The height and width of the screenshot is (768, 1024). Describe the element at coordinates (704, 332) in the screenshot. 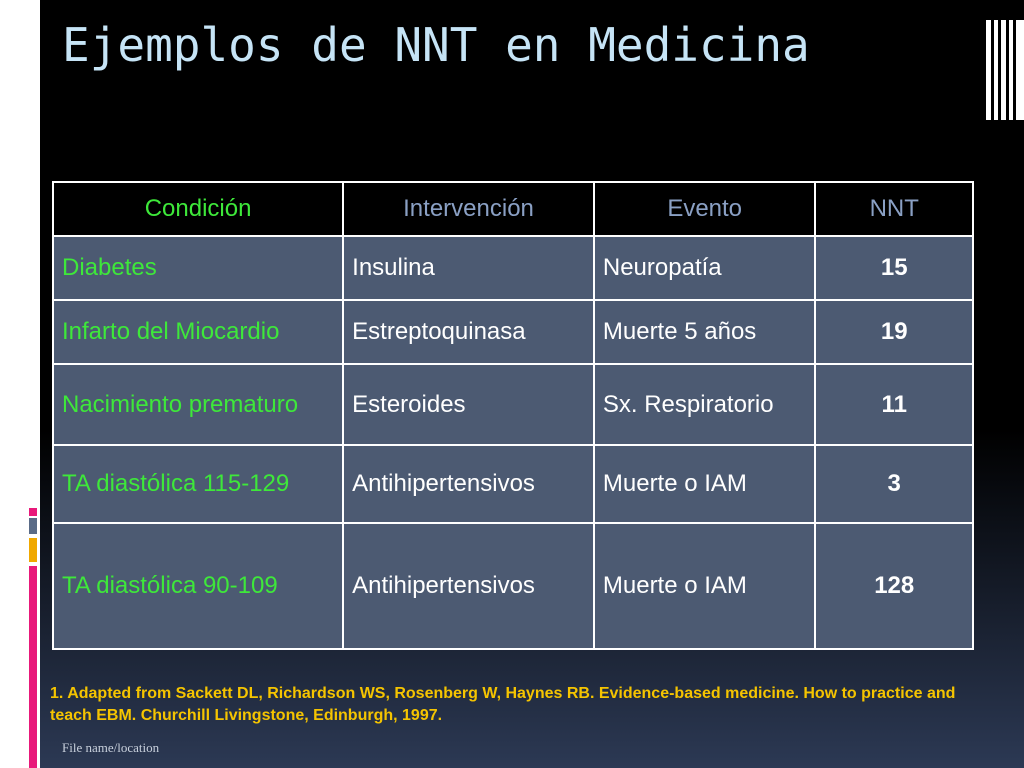

I see `cell-evento: Muerte 5 años` at that location.